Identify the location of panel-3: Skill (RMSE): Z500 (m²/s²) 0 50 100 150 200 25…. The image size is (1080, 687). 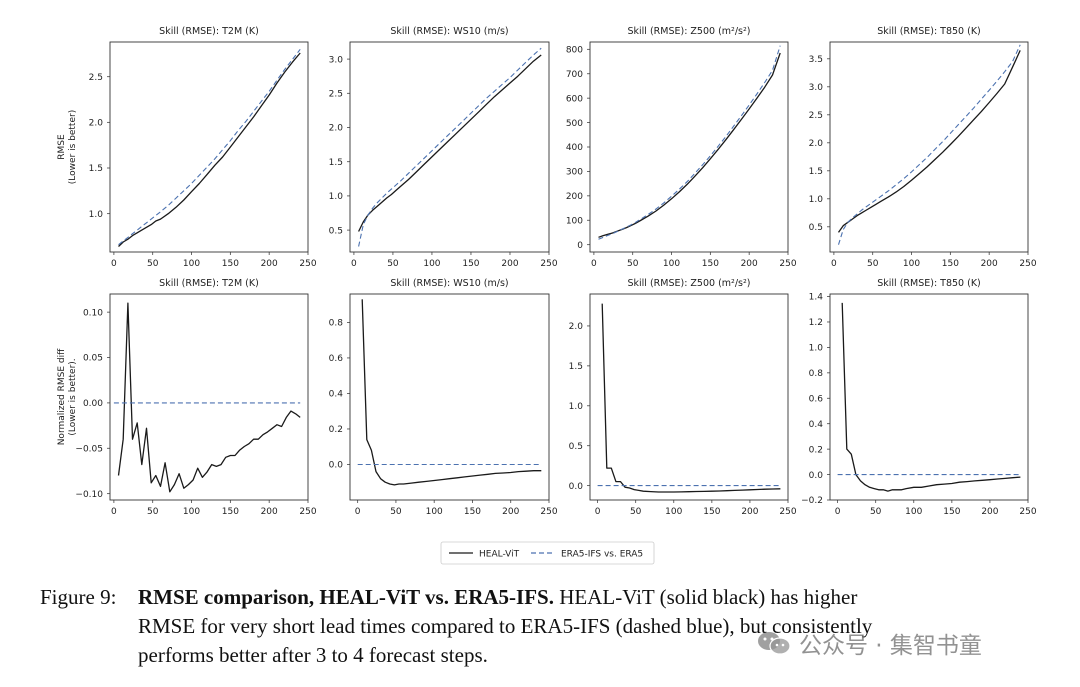
(681, 147).